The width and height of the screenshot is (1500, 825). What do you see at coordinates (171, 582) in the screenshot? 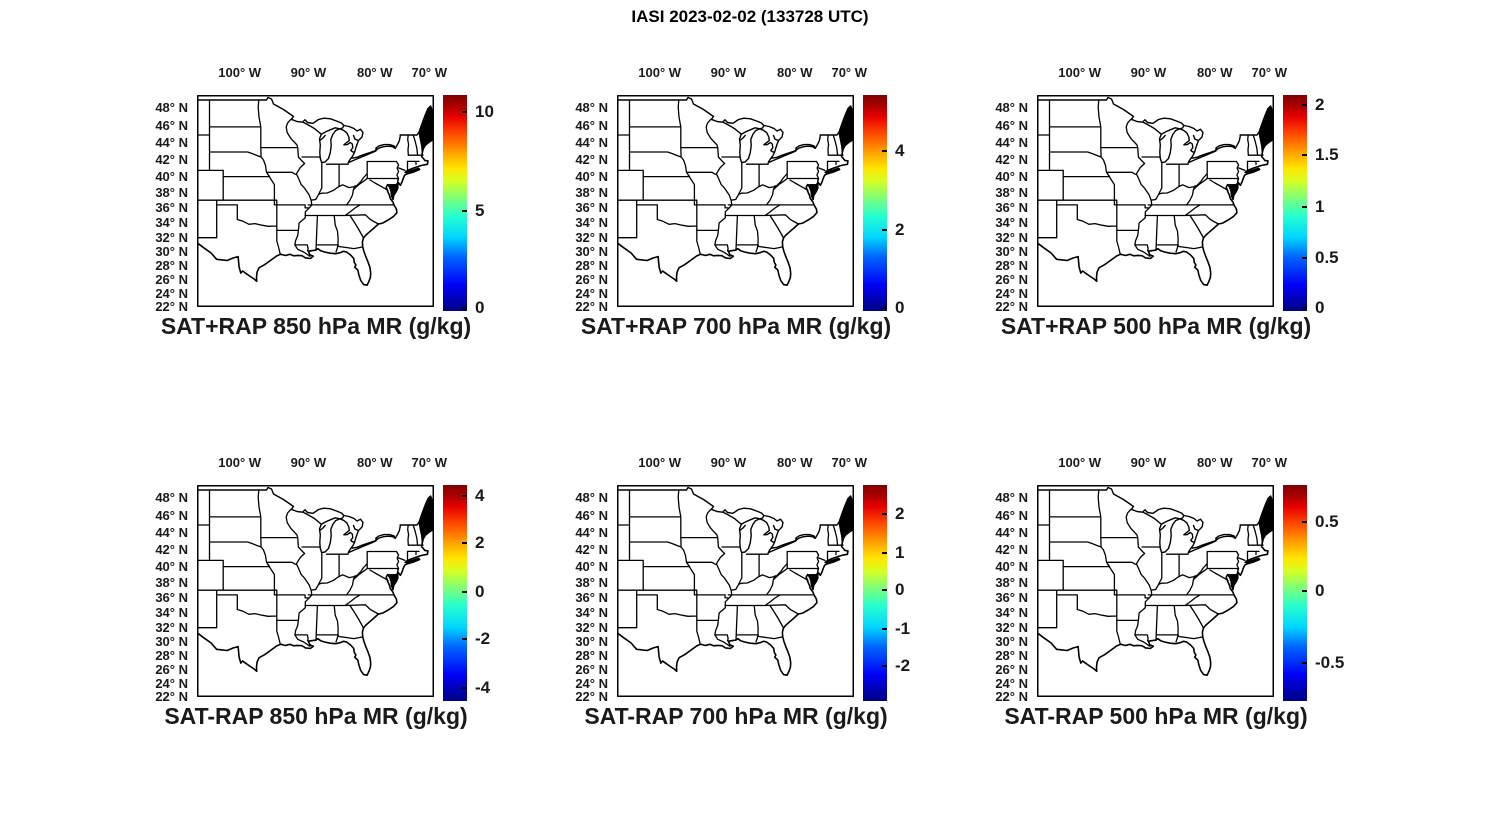
I see `lat-tick-label: 38° N` at bounding box center [171, 582].